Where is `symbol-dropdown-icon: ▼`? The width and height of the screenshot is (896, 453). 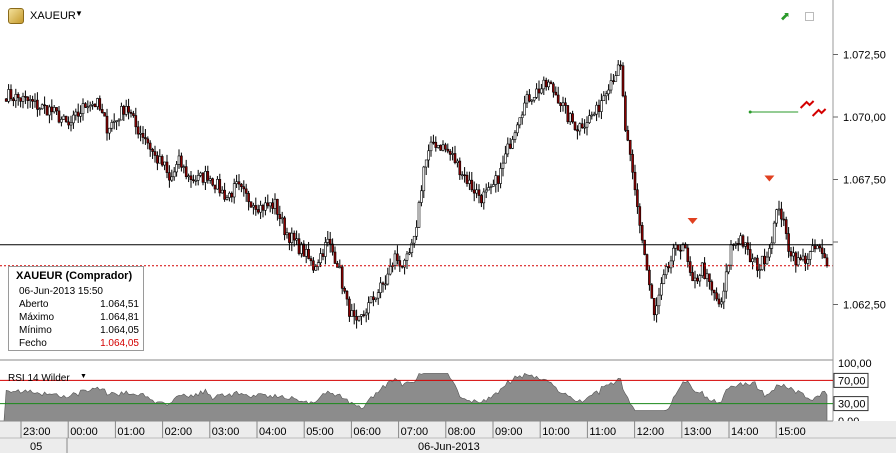 symbol-dropdown-icon: ▼ is located at coordinates (79, 13).